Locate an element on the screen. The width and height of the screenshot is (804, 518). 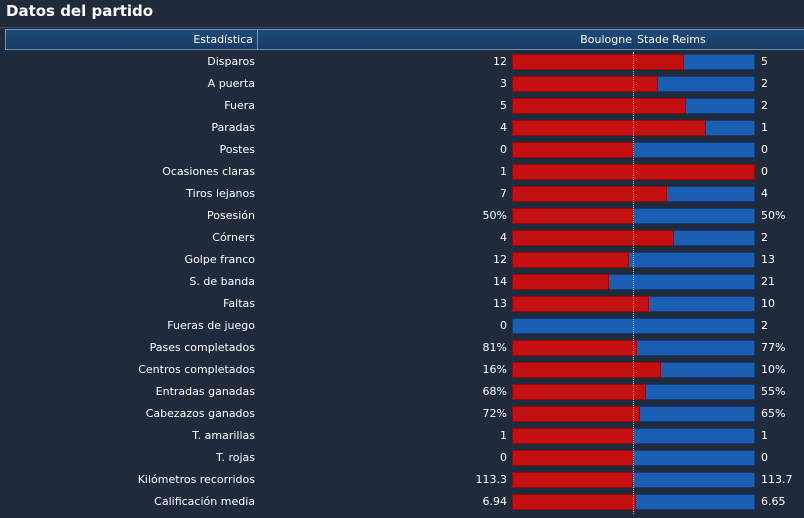
stat-row: Pases completados 81% 77% is located at coordinates (402, 349).